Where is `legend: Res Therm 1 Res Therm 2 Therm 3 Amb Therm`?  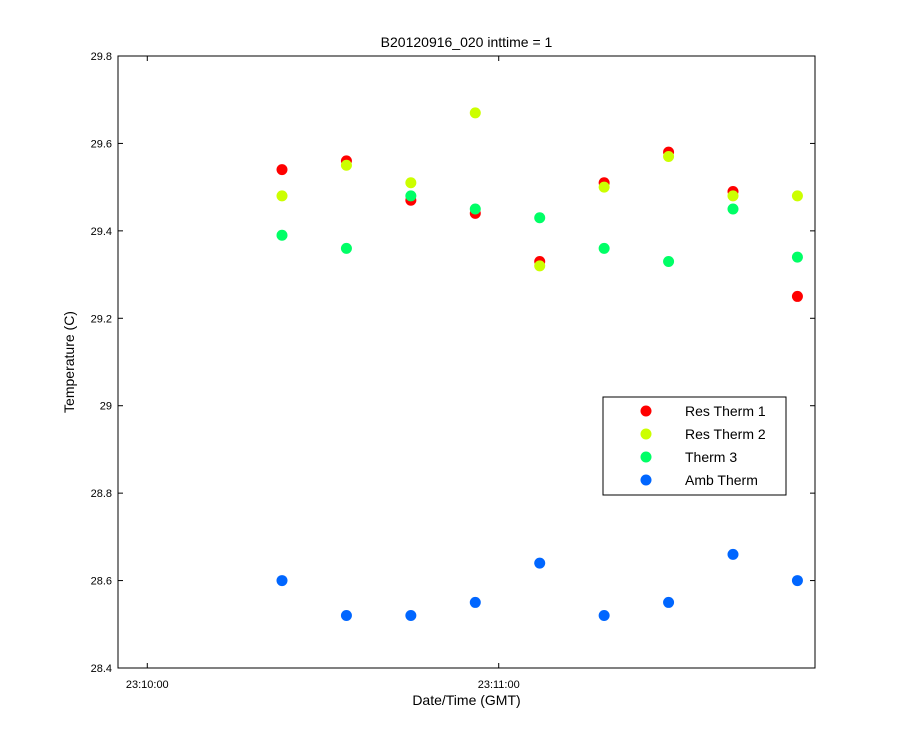
legend: Res Therm 1 Res Therm 2 Therm 3 Amb Therm is located at coordinates (694, 446).